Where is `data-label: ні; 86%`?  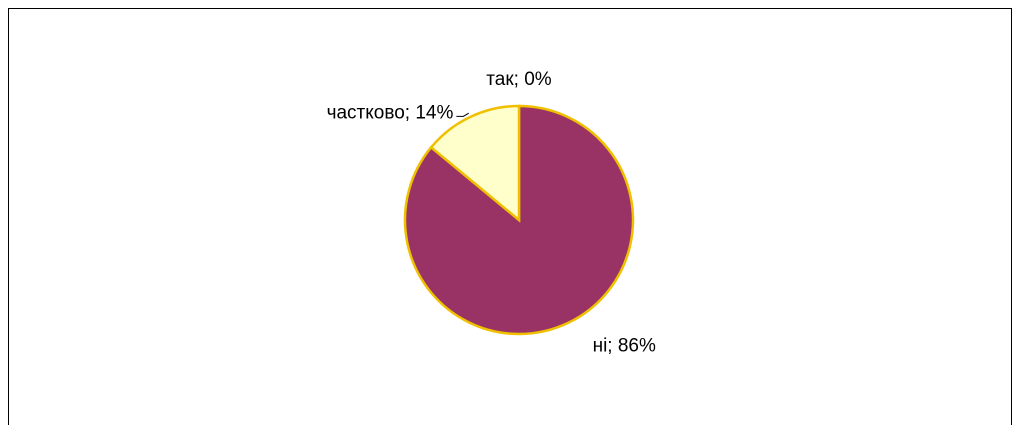 data-label: ні; 86% is located at coordinates (624, 346).